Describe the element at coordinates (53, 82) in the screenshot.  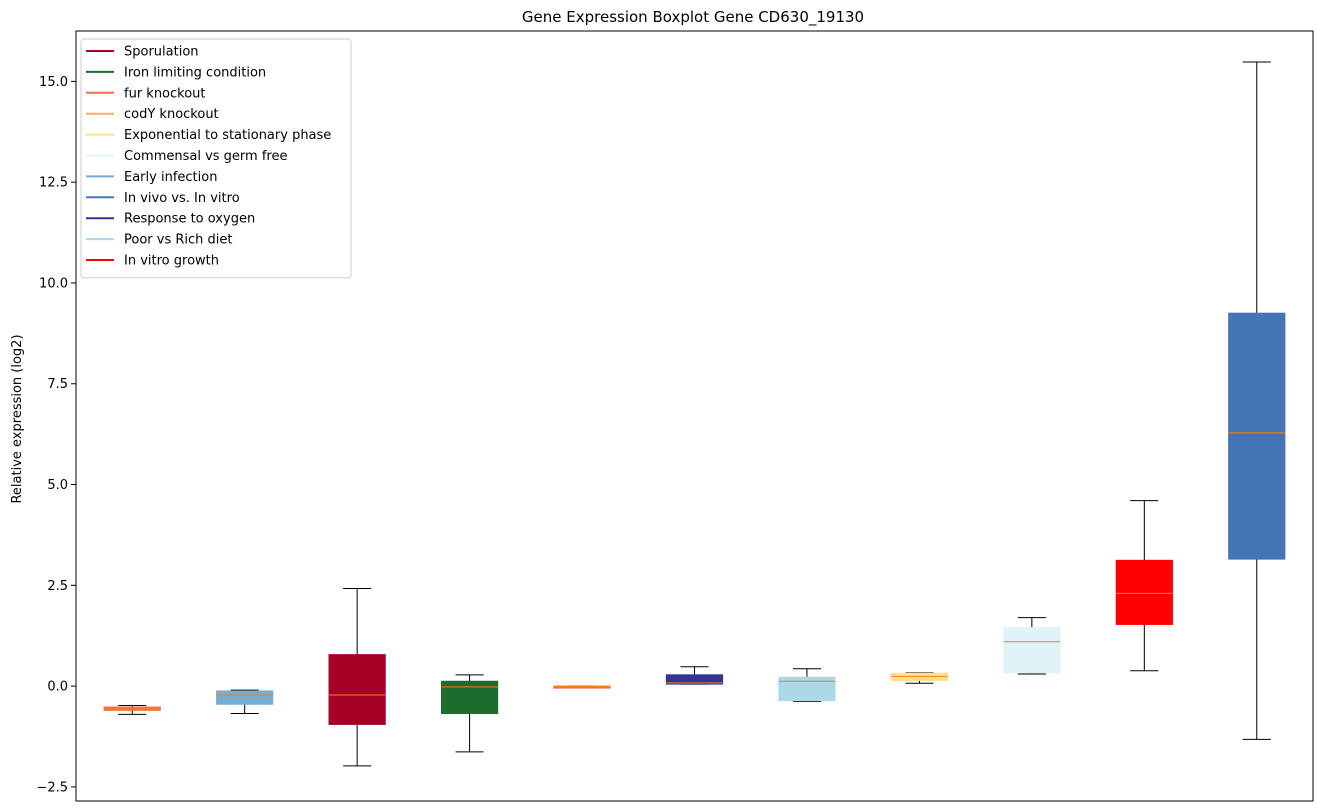
I see `y-tick-label: 15.0` at that location.